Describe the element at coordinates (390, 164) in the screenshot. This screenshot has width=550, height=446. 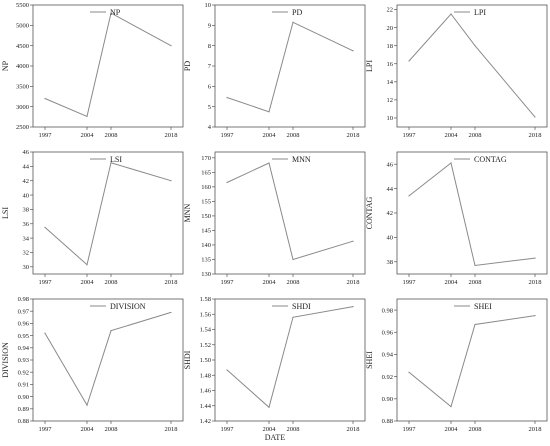
I see `y-tick-label: 46` at that location.